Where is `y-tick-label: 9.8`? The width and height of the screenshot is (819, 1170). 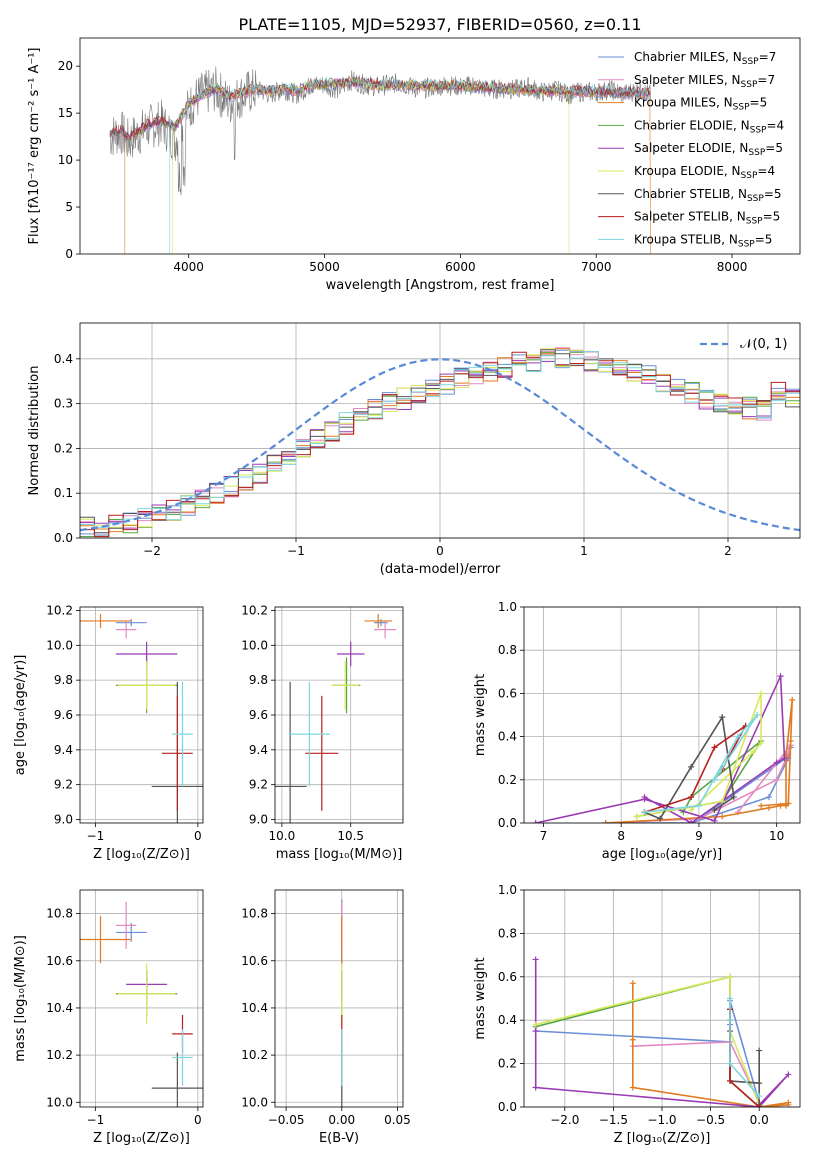
y-tick-label: 9.8 is located at coordinates (258, 680).